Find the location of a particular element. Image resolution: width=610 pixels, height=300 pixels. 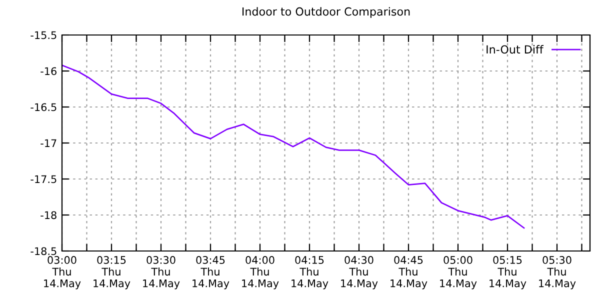

x-tick-label: 05:15 Thu 14.May is located at coordinates (508, 273).